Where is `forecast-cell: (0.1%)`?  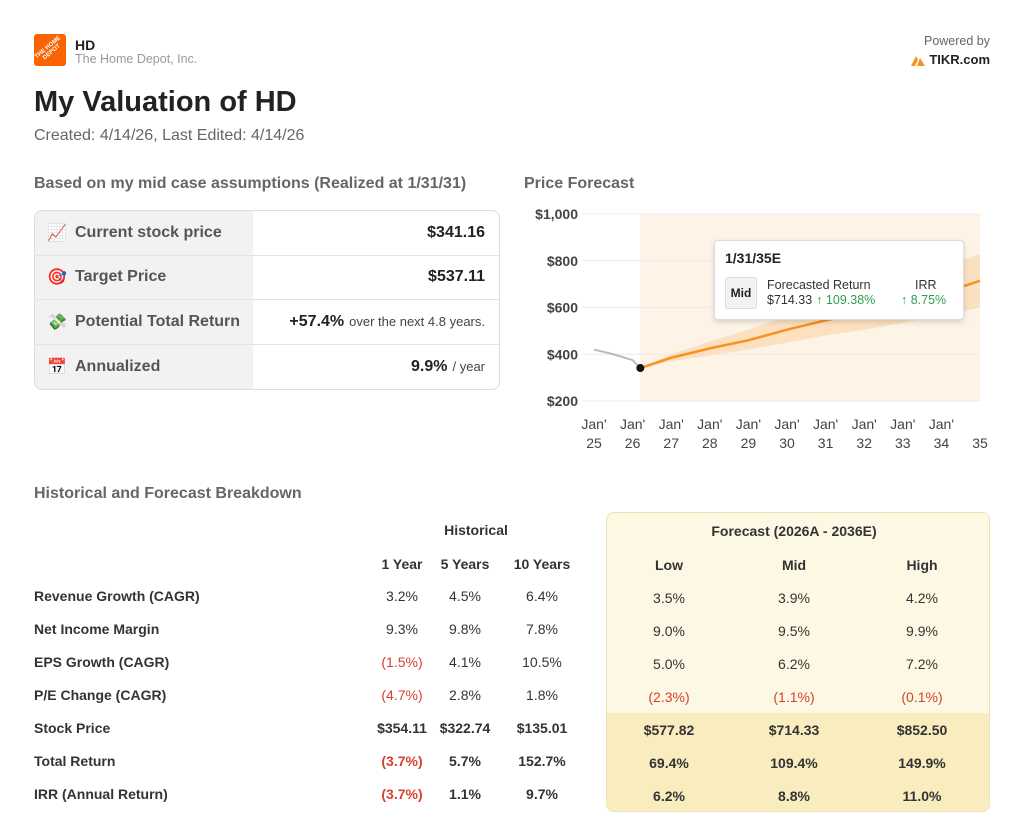 forecast-cell: (0.1%) is located at coordinates (922, 697).